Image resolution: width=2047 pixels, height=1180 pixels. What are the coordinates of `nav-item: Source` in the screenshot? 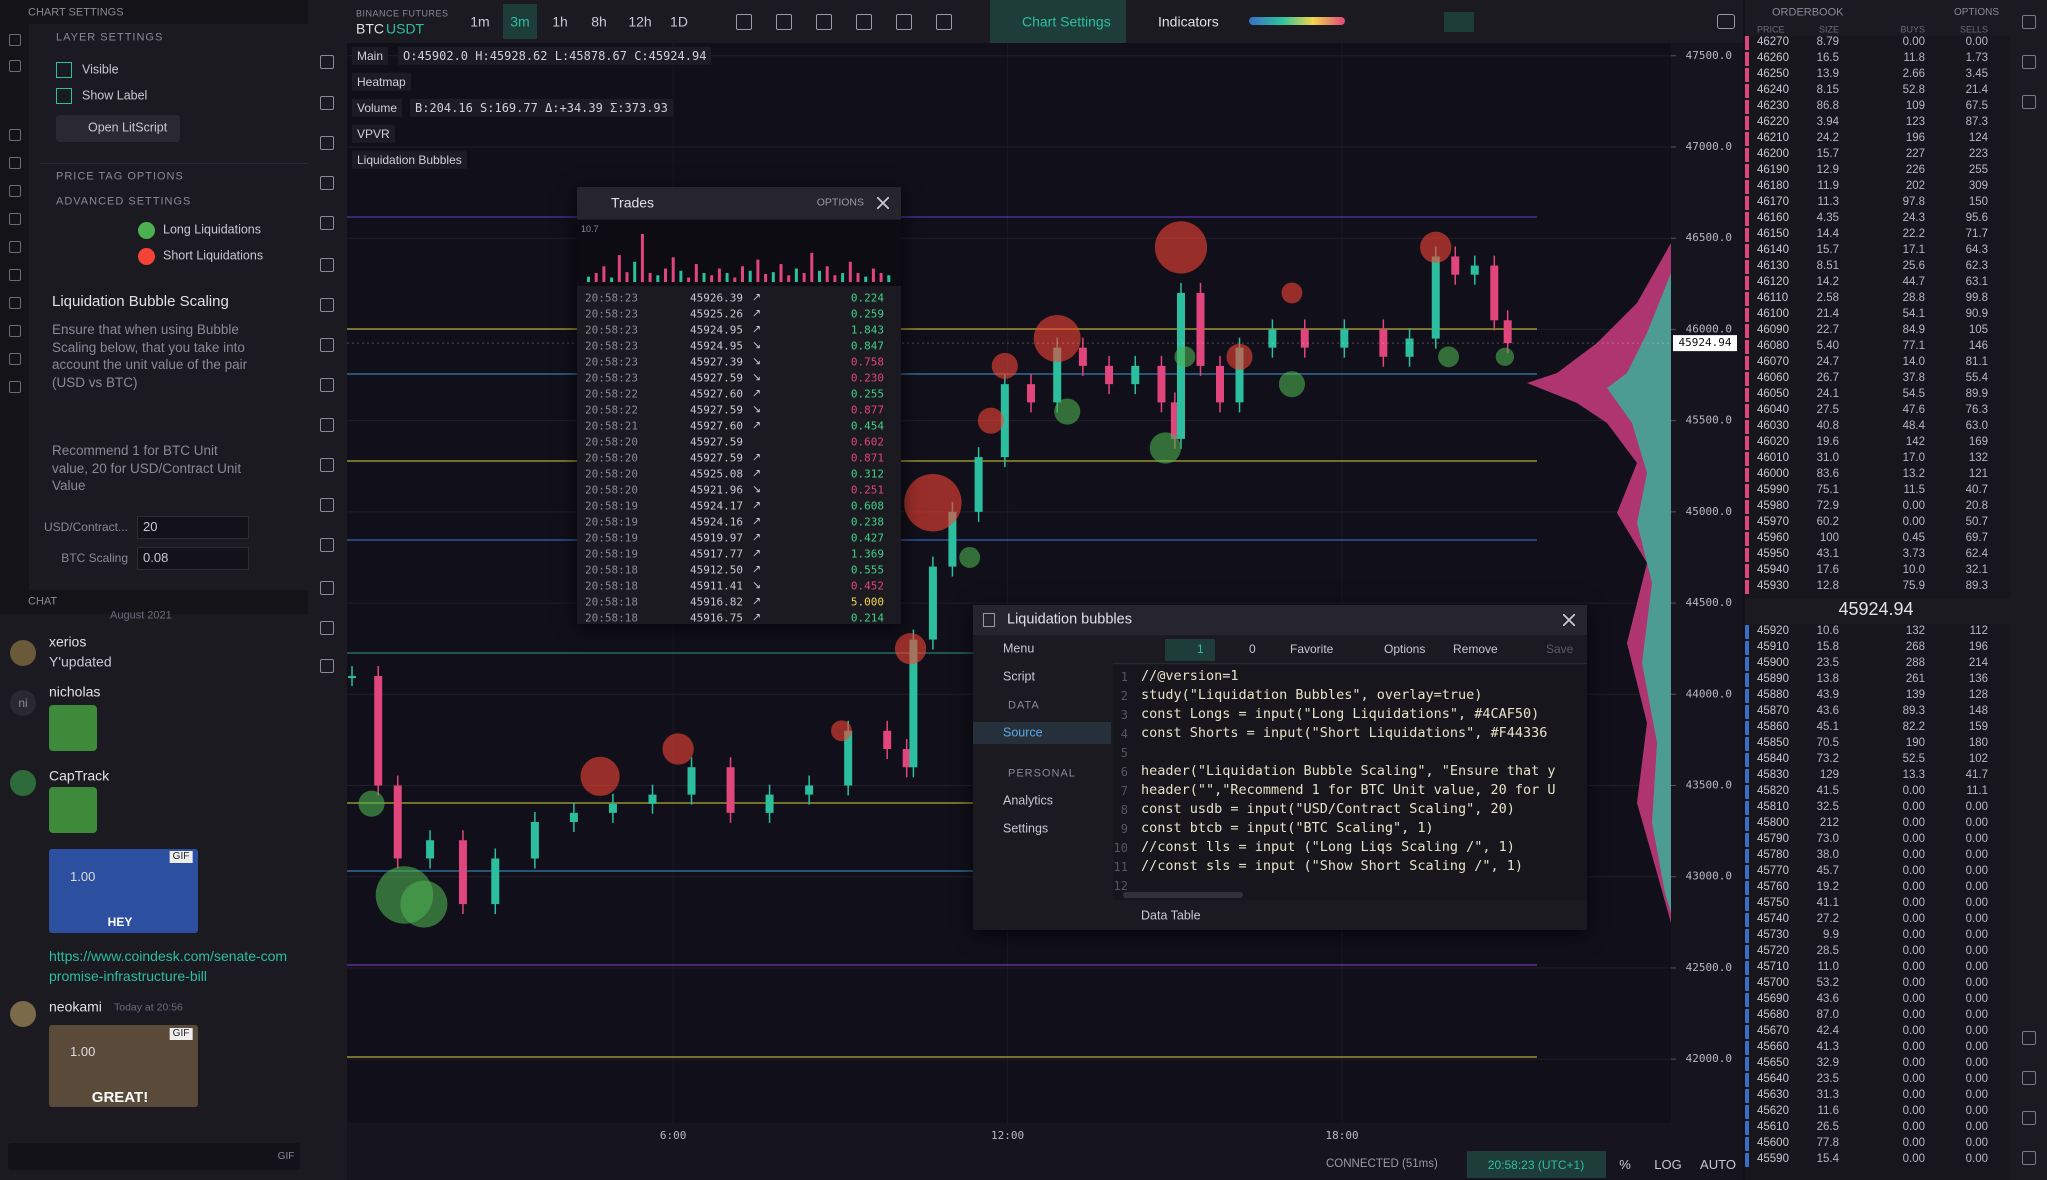 It's located at (1023, 732).